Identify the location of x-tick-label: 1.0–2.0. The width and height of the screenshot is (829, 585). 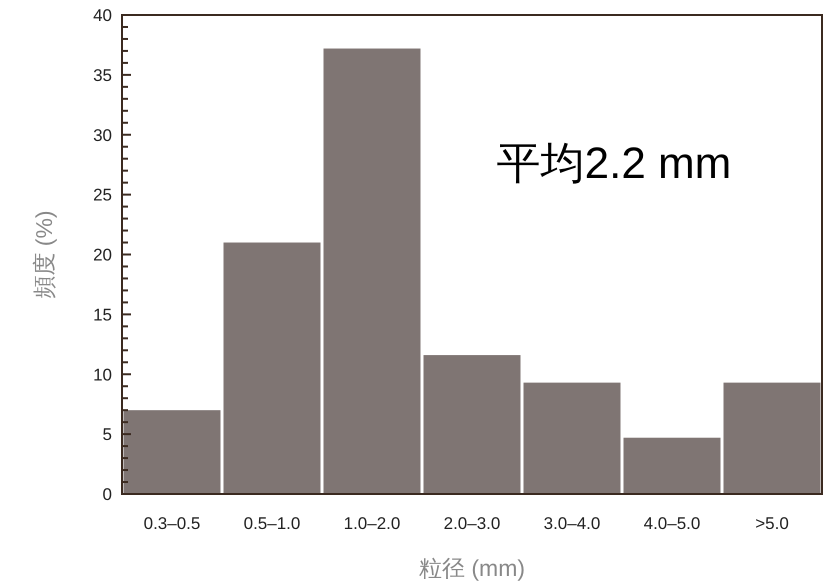
(372, 523).